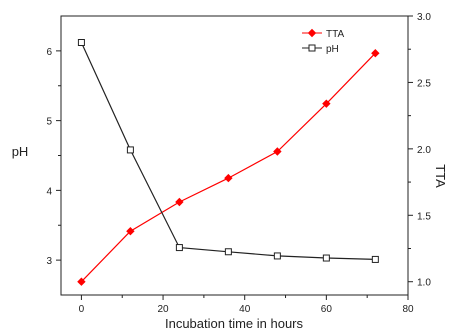 The height and width of the screenshot is (333, 457). What do you see at coordinates (49, 122) in the screenshot?
I see `y-left-tick-label: 5` at bounding box center [49, 122].